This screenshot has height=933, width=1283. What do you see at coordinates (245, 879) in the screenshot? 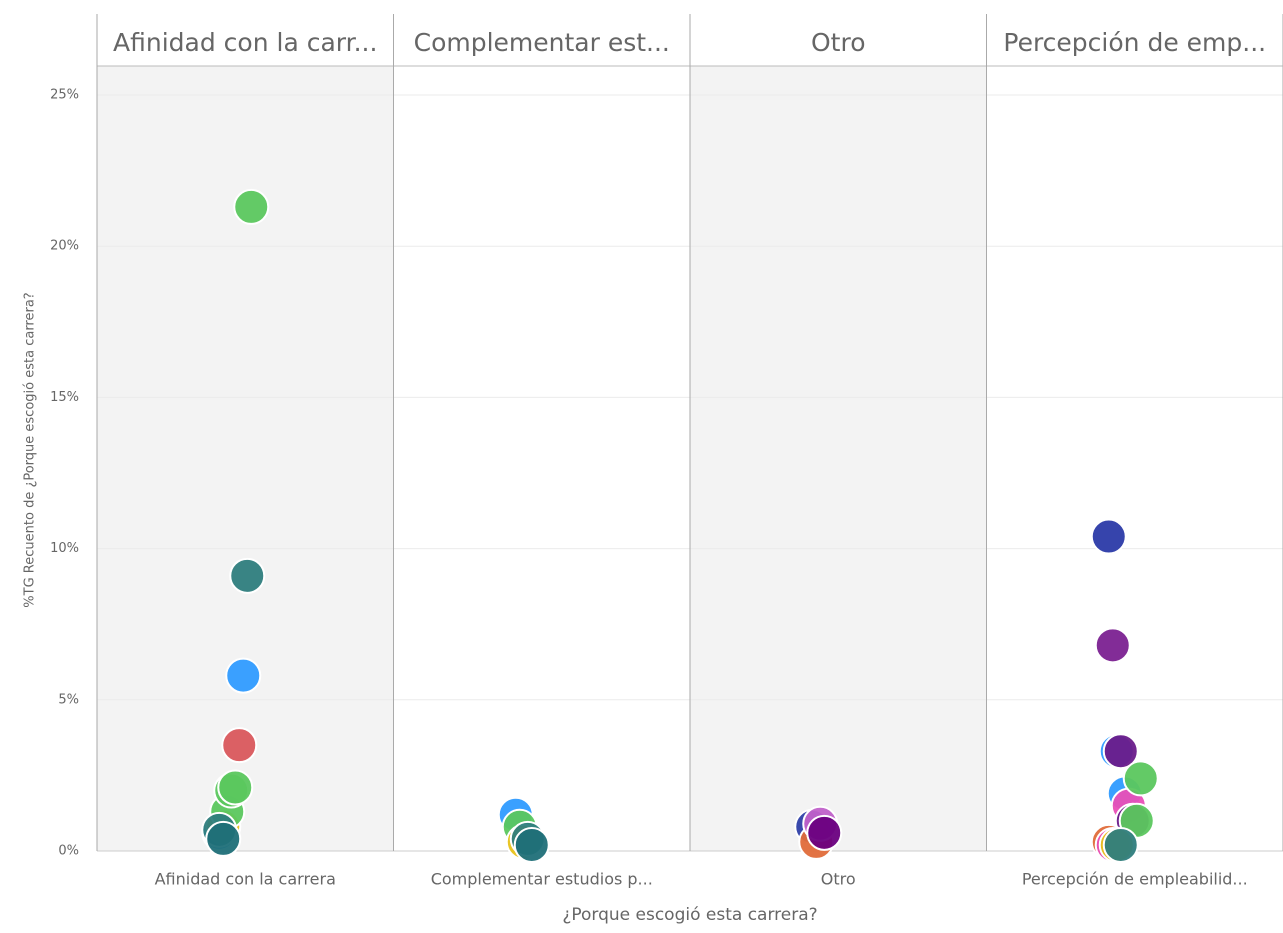
I see `x-tick-label: Afinidad con la carrera` at bounding box center [245, 879].